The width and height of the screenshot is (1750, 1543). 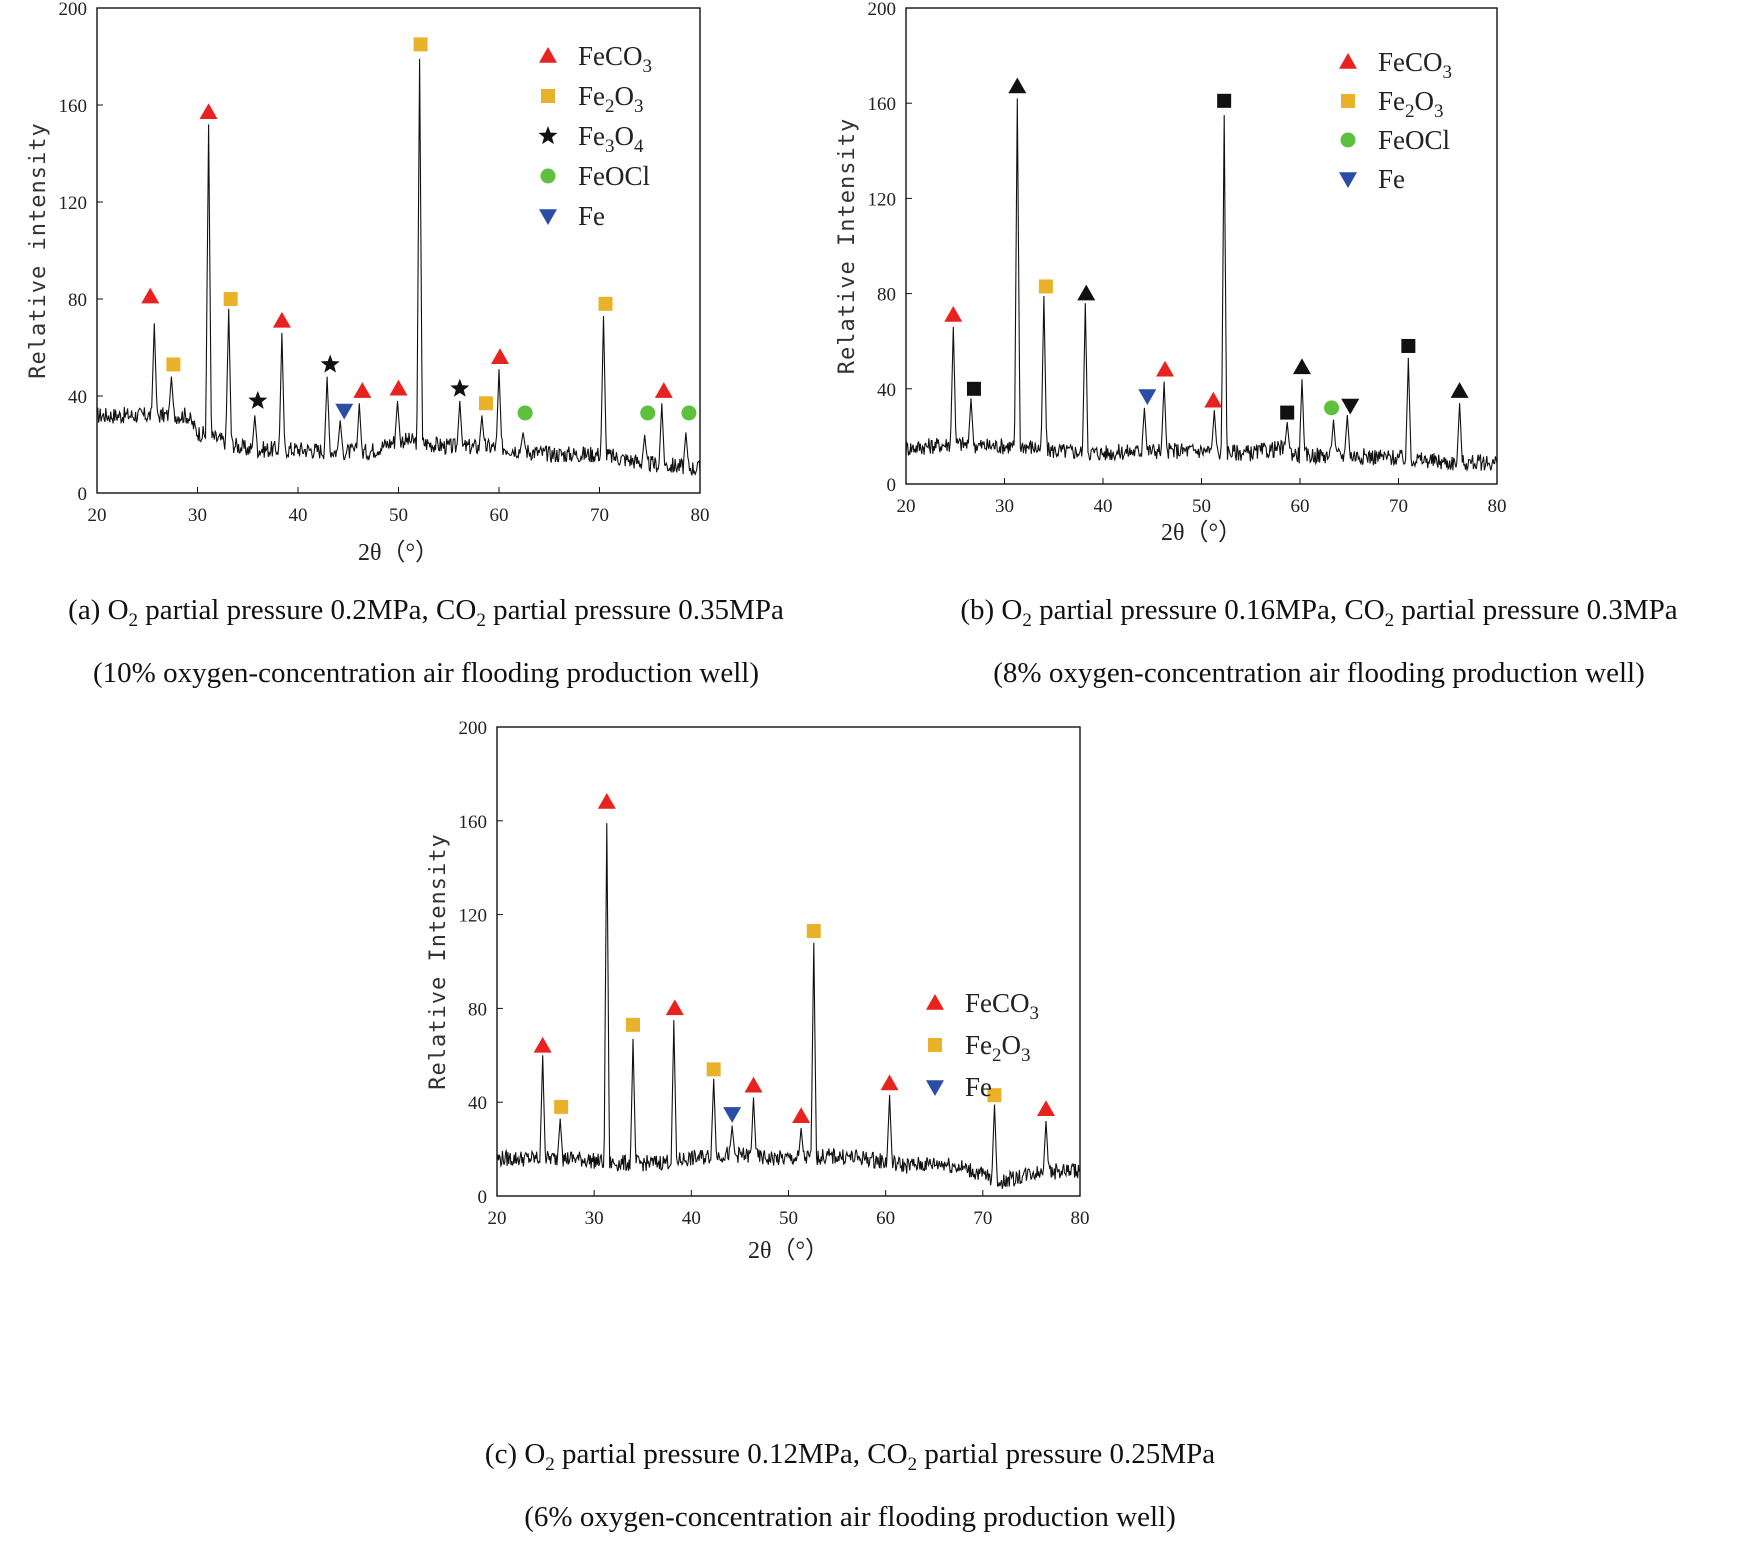 What do you see at coordinates (548, 217) in the screenshot?
I see `legend-marker-a-Fe` at bounding box center [548, 217].